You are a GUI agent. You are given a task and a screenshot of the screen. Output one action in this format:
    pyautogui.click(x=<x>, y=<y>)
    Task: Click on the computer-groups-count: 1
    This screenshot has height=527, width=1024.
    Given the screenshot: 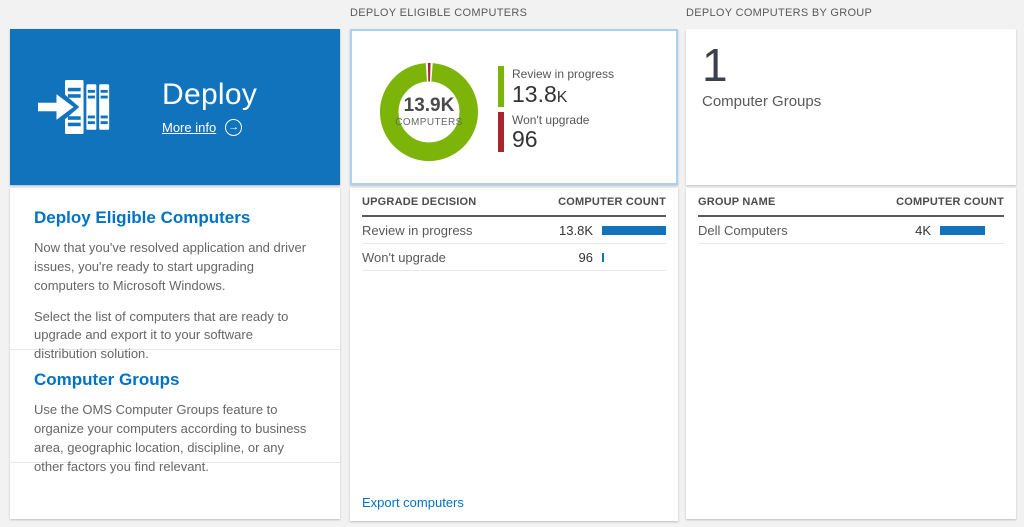 What is the action you would take?
    pyautogui.click(x=715, y=65)
    